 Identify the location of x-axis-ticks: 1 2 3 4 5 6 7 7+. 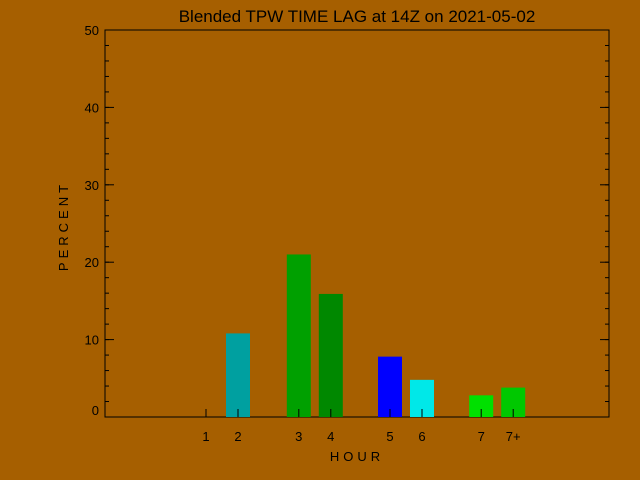
(361, 426).